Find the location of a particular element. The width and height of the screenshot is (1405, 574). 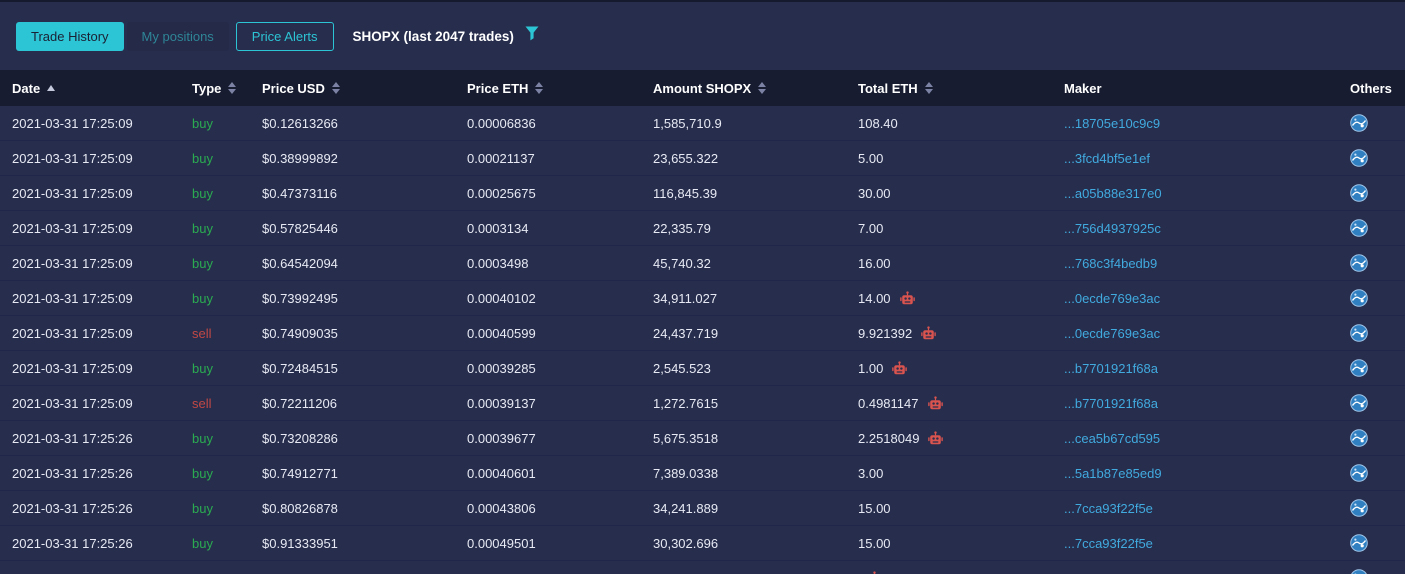

maker-link: ...18705e10c9c9 is located at coordinates (1112, 123).